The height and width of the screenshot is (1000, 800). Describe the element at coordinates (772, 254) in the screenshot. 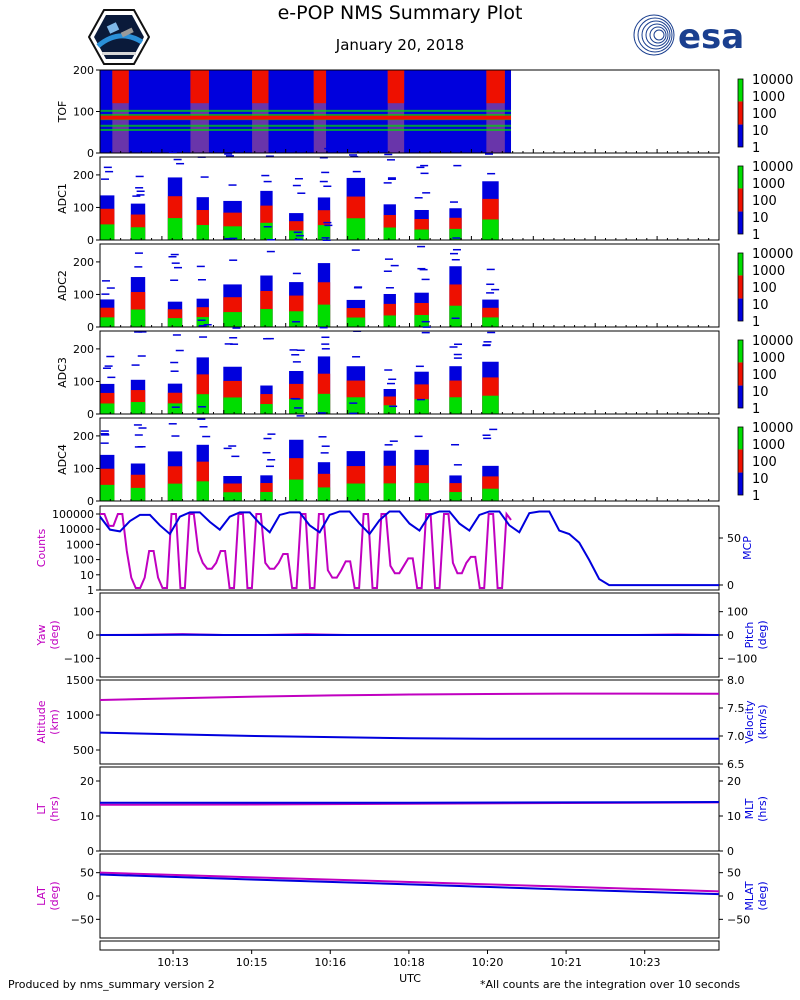

I see `colorbar-tick-label: 10000` at that location.